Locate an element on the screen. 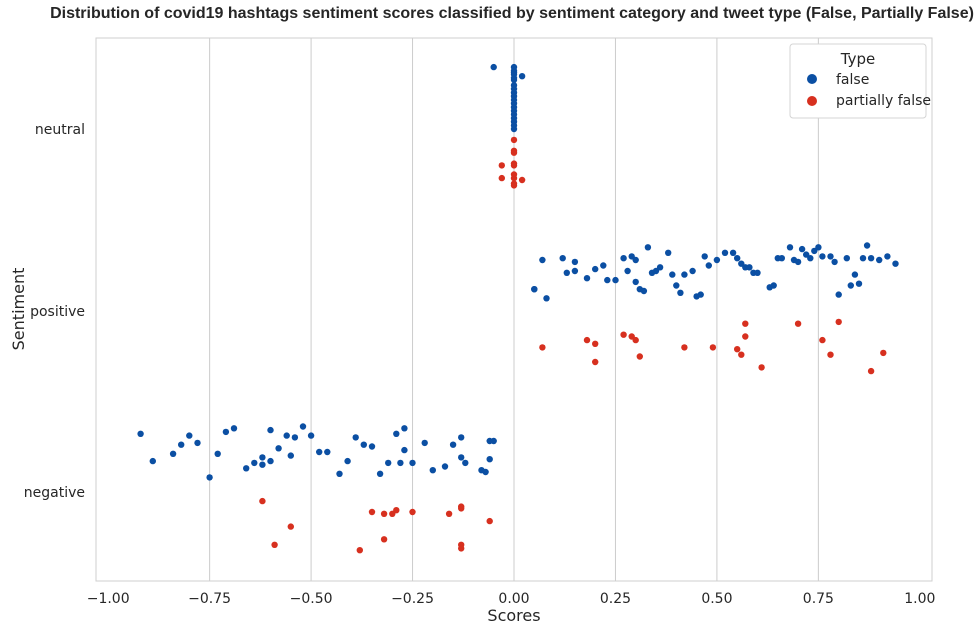 The width and height of the screenshot is (978, 632). x-tick-label: 0.75 is located at coordinates (818, 599).